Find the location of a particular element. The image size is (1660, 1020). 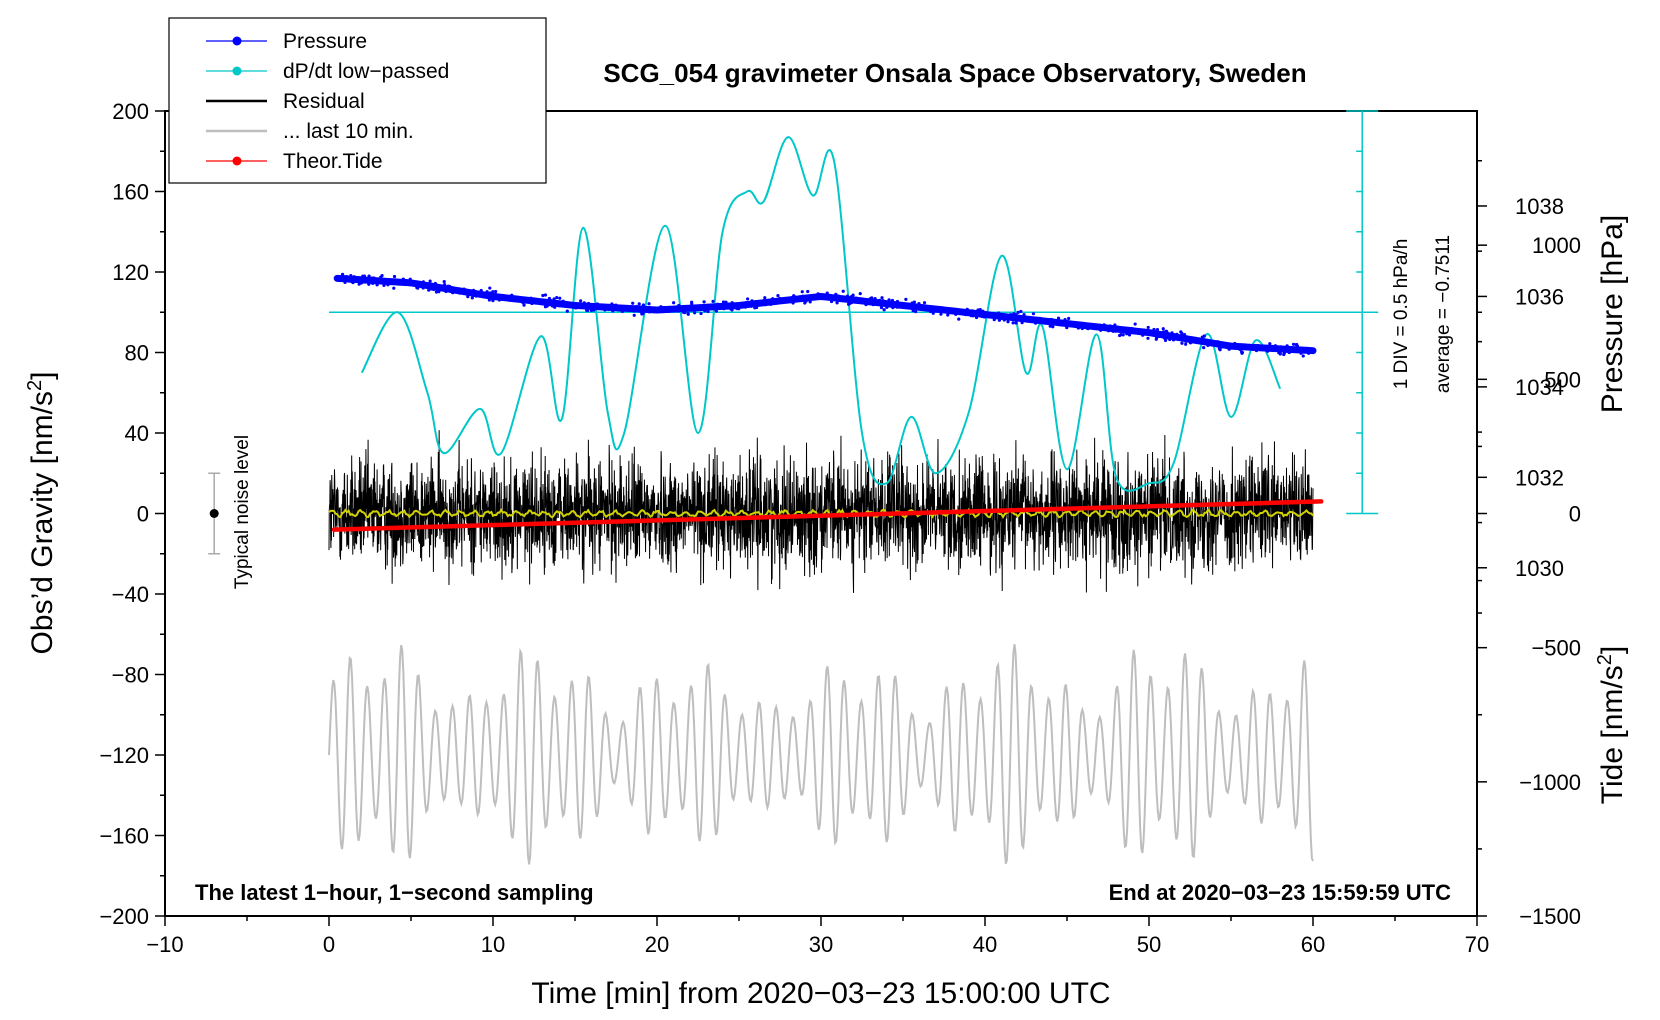

y-tick-label: −40 is located at coordinates (130, 594).